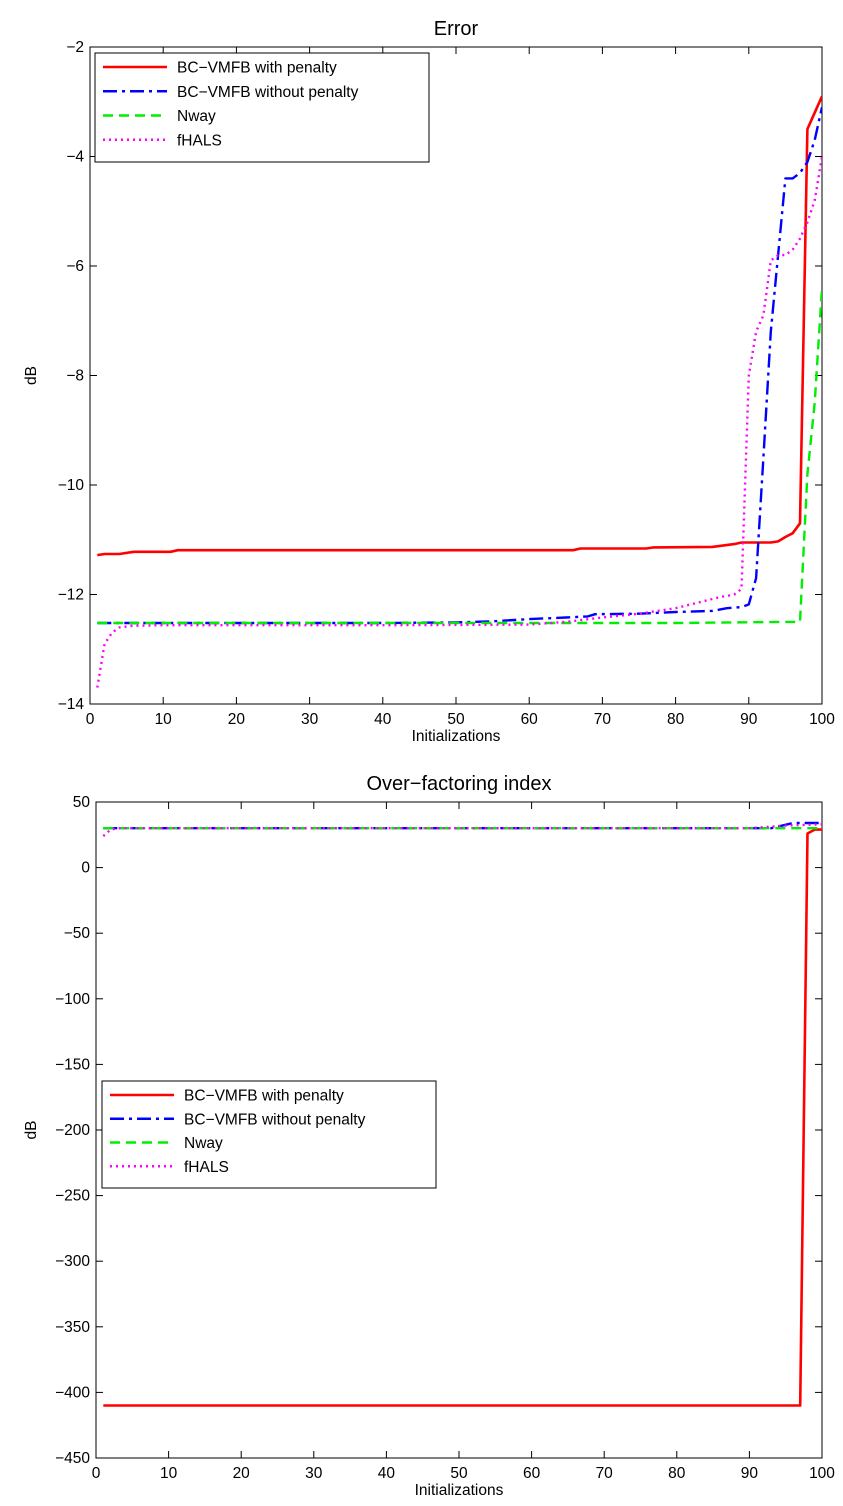  Describe the element at coordinates (71, 704) in the screenshot. I see `y-tick-label: −14` at that location.